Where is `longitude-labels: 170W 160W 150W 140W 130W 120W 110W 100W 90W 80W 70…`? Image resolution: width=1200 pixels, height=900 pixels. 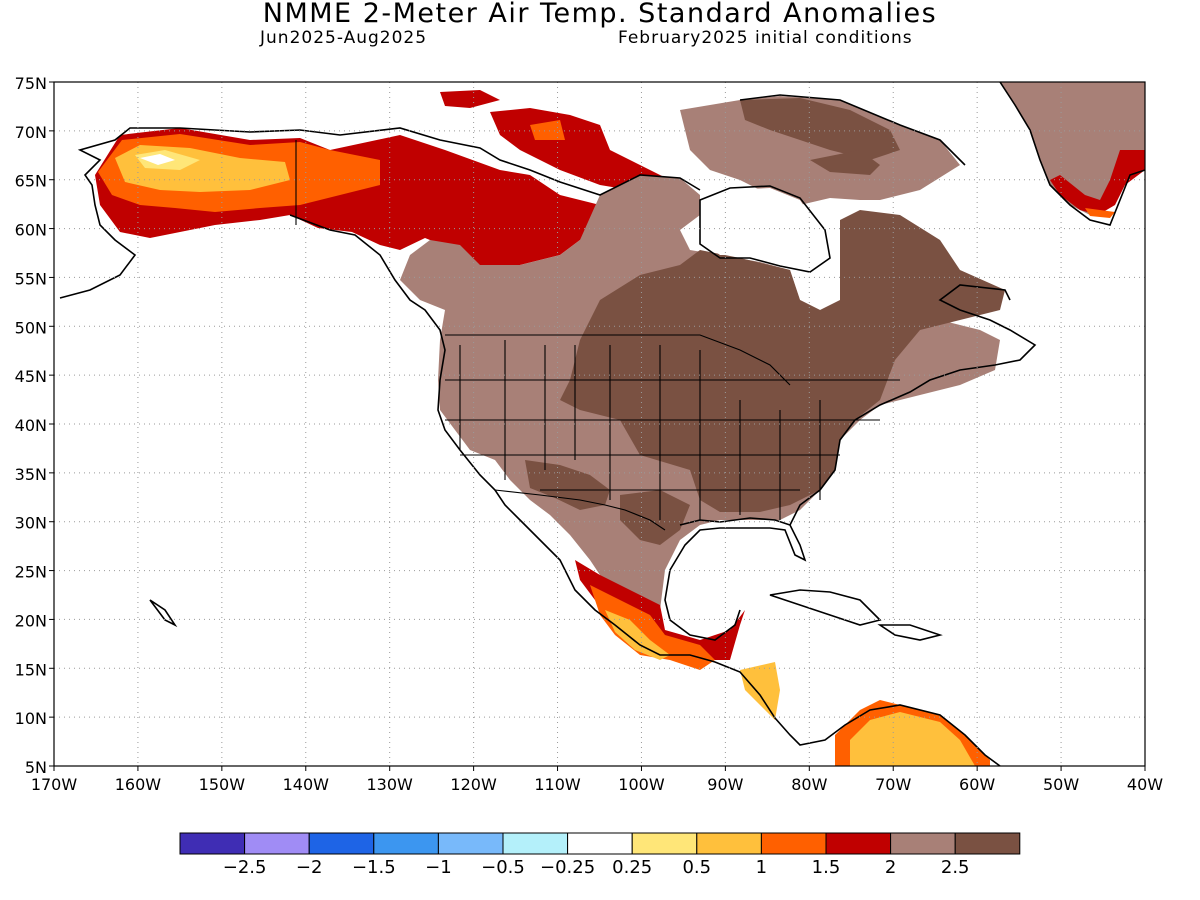
longitude-labels: 170W 160W 150W 140W 130W 120W 110W 100W 90W 80W 70… is located at coordinates (597, 784).